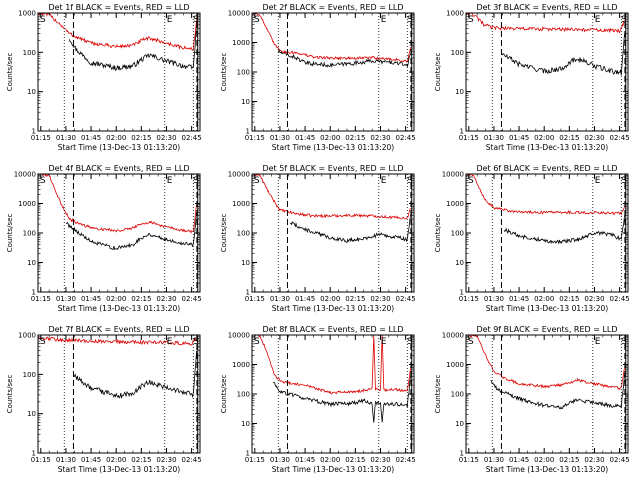  Describe the element at coordinates (546, 168) in the screenshot. I see `chart-title: Det 6f BLACK = Events, RED = LLD` at that location.